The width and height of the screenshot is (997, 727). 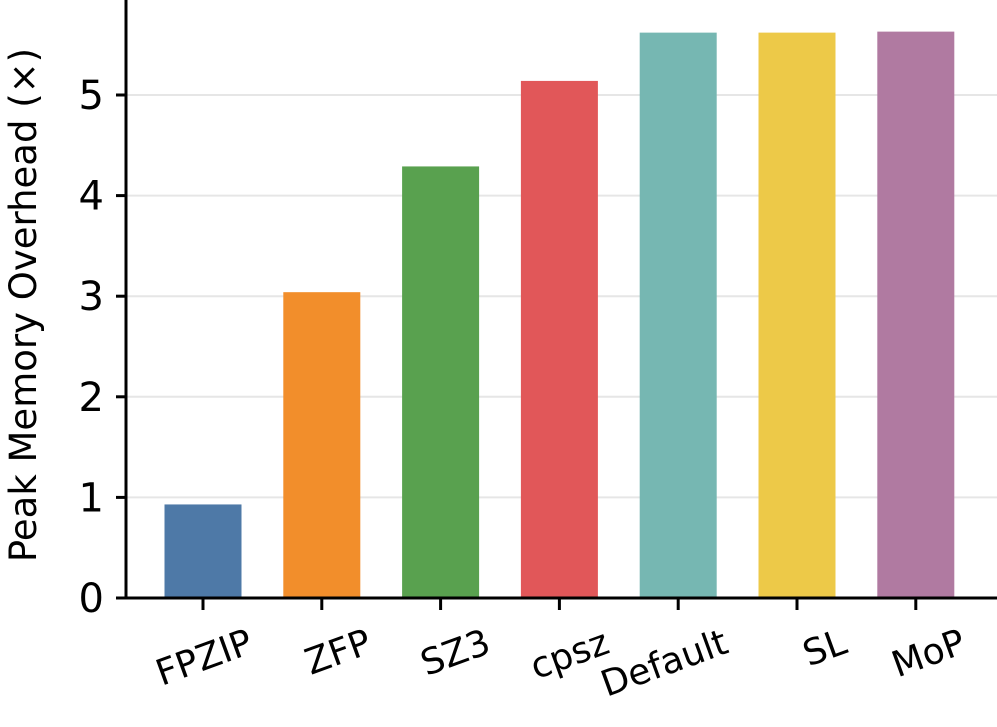 I want to click on bar-cpsz, so click(x=559, y=339).